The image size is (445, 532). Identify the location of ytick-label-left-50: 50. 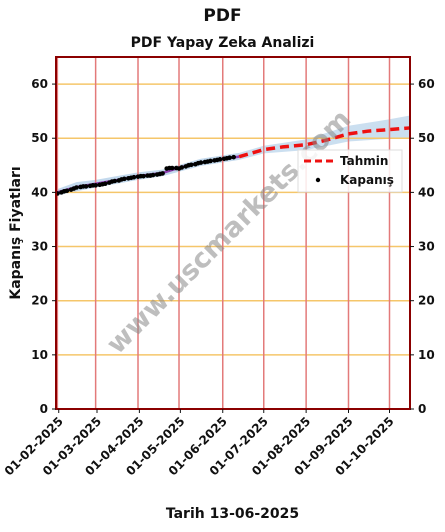
(39, 138).